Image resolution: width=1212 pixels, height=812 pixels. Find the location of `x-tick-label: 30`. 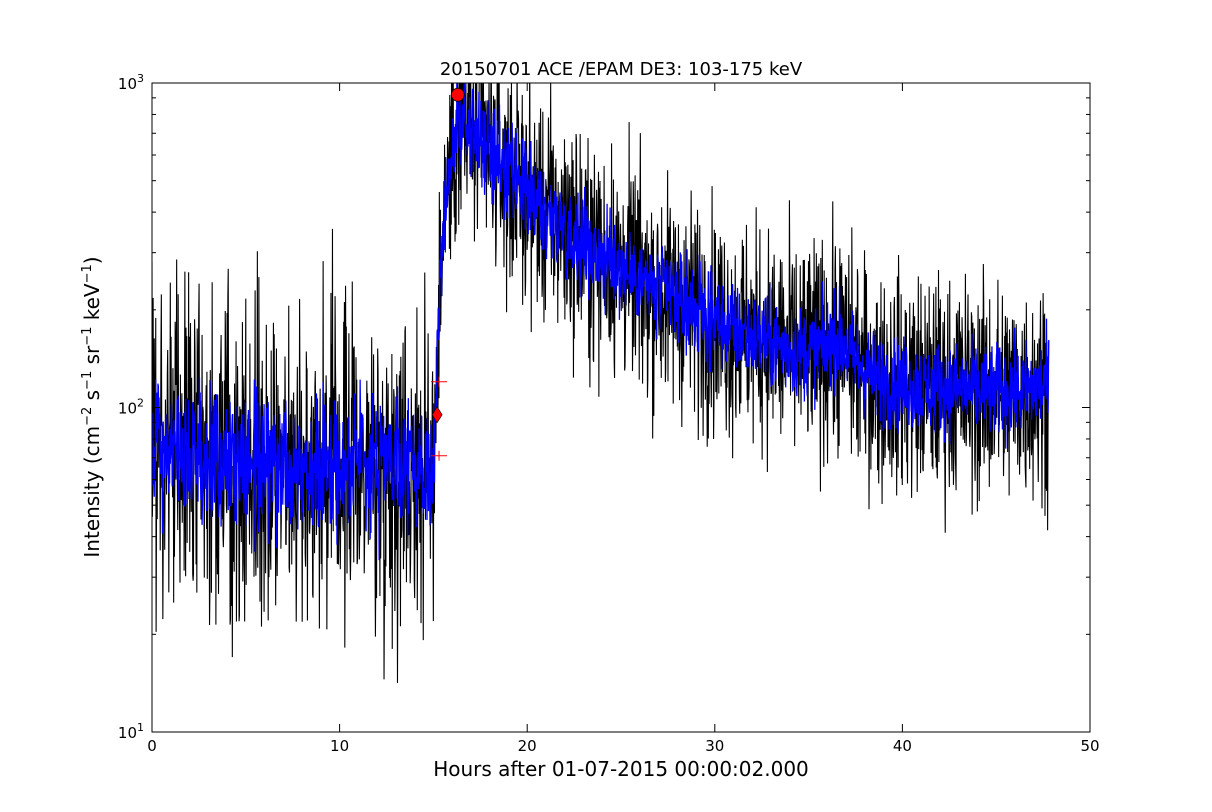

x-tick-label: 30 is located at coordinates (714, 746).